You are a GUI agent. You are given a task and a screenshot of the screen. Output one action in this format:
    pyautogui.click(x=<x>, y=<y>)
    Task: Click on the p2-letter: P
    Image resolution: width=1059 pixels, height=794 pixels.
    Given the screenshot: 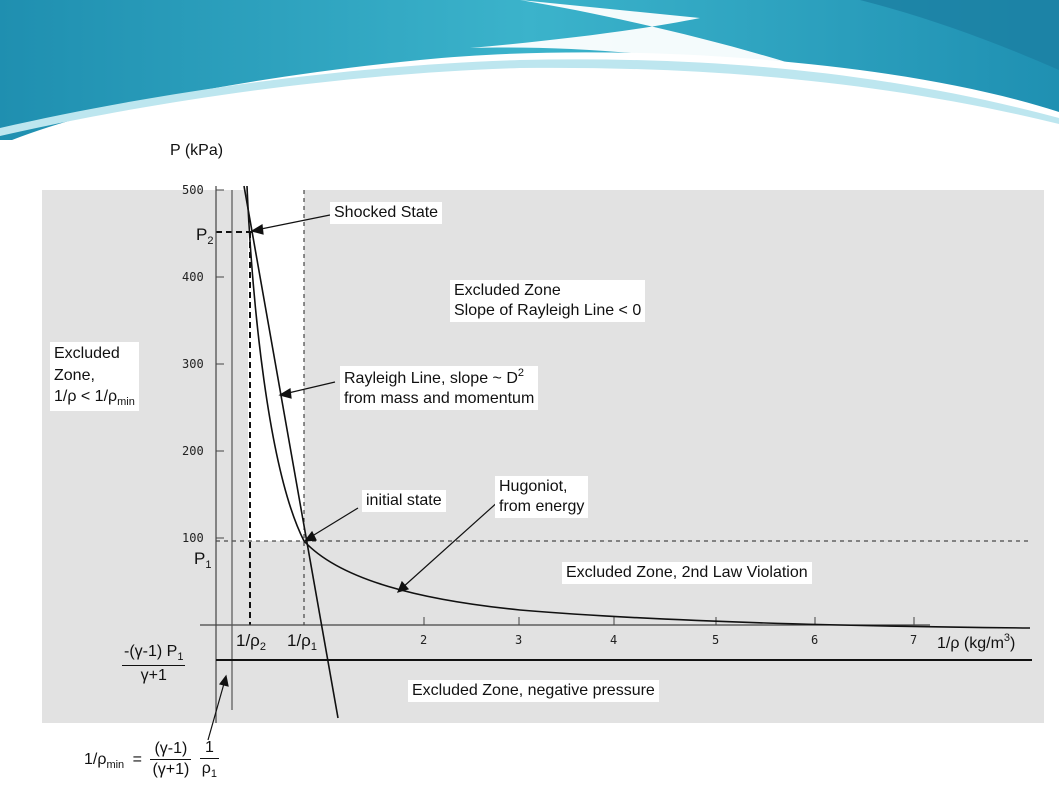 What is the action you would take?
    pyautogui.click(x=202, y=234)
    